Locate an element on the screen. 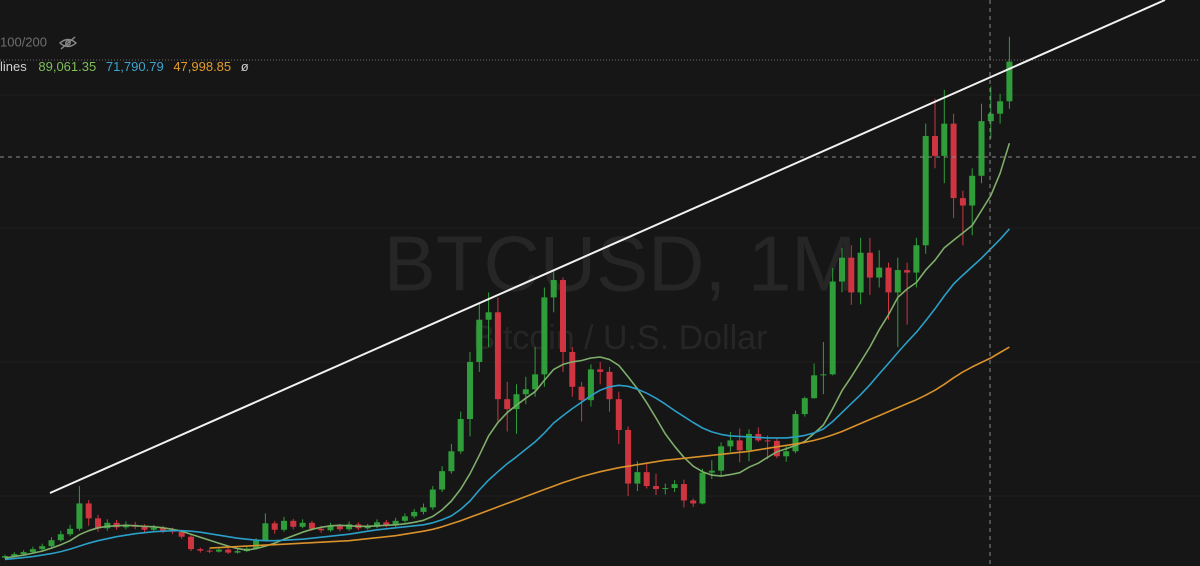 This screenshot has width=1200, height=566. watermark-subtitle: Bitcoin / U.S. Dollar is located at coordinates (620, 338).